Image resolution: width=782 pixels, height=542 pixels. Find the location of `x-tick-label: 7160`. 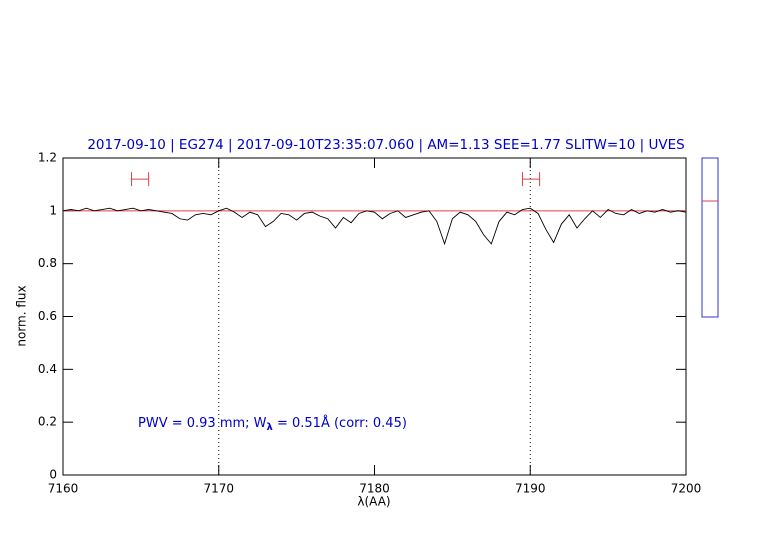

x-tick-label: 7160 is located at coordinates (63, 489).